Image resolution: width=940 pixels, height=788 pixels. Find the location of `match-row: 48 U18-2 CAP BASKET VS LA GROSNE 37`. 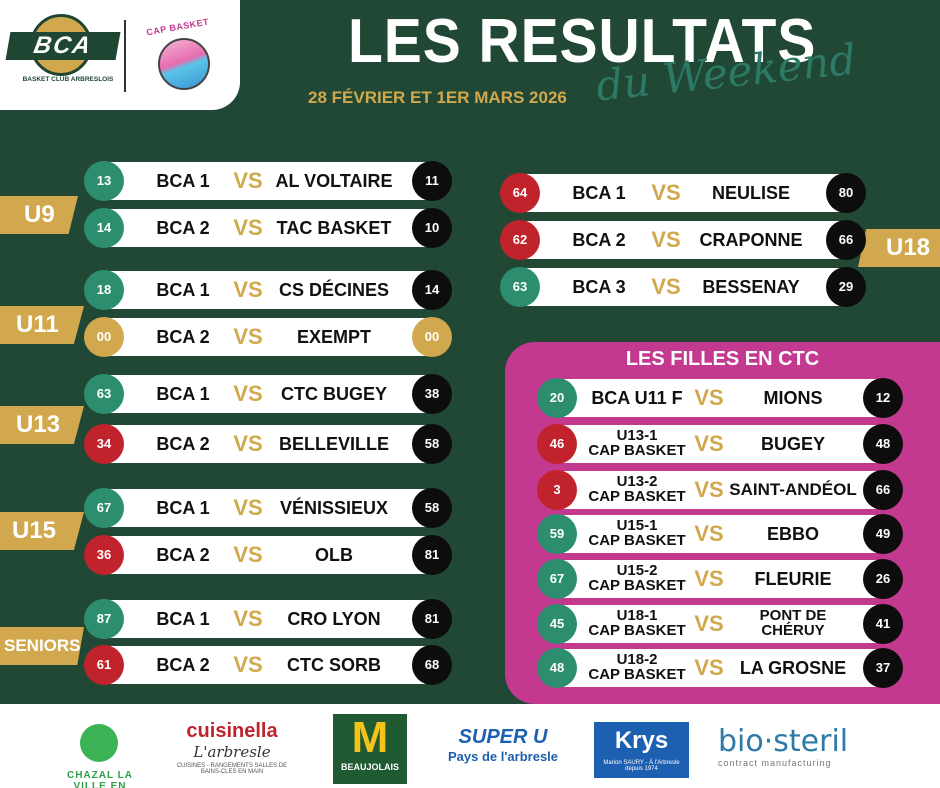

match-row: 48 U18-2 CAP BASKET VS LA GROSNE 37 is located at coordinates (720, 668).